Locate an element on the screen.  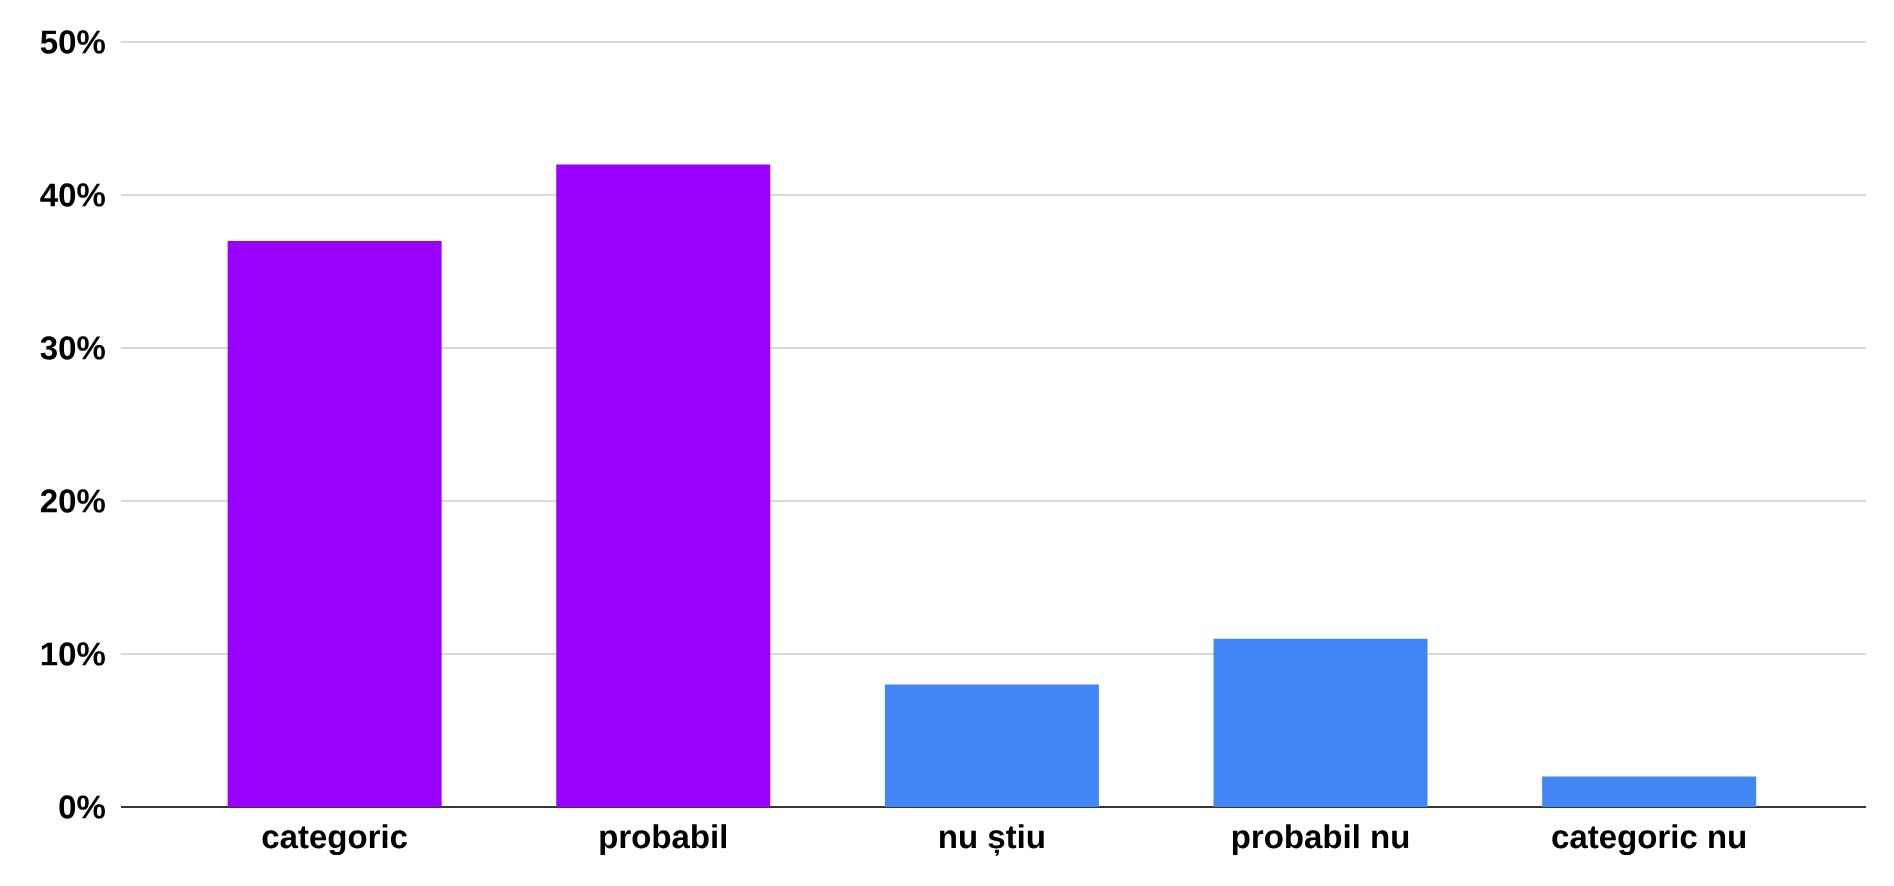
y-tick-label: 0% is located at coordinates (82, 807).